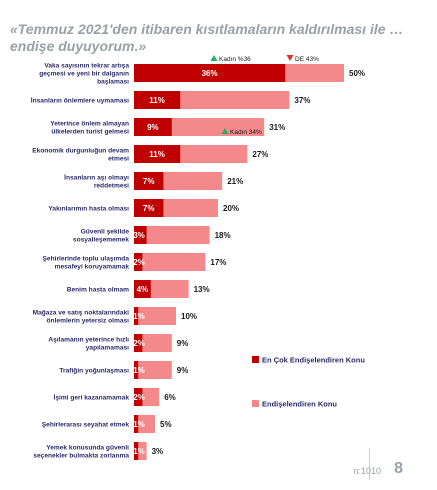  Describe the element at coordinates (246, 132) in the screenshot. I see `annotation-label: Kadın 34%` at that location.